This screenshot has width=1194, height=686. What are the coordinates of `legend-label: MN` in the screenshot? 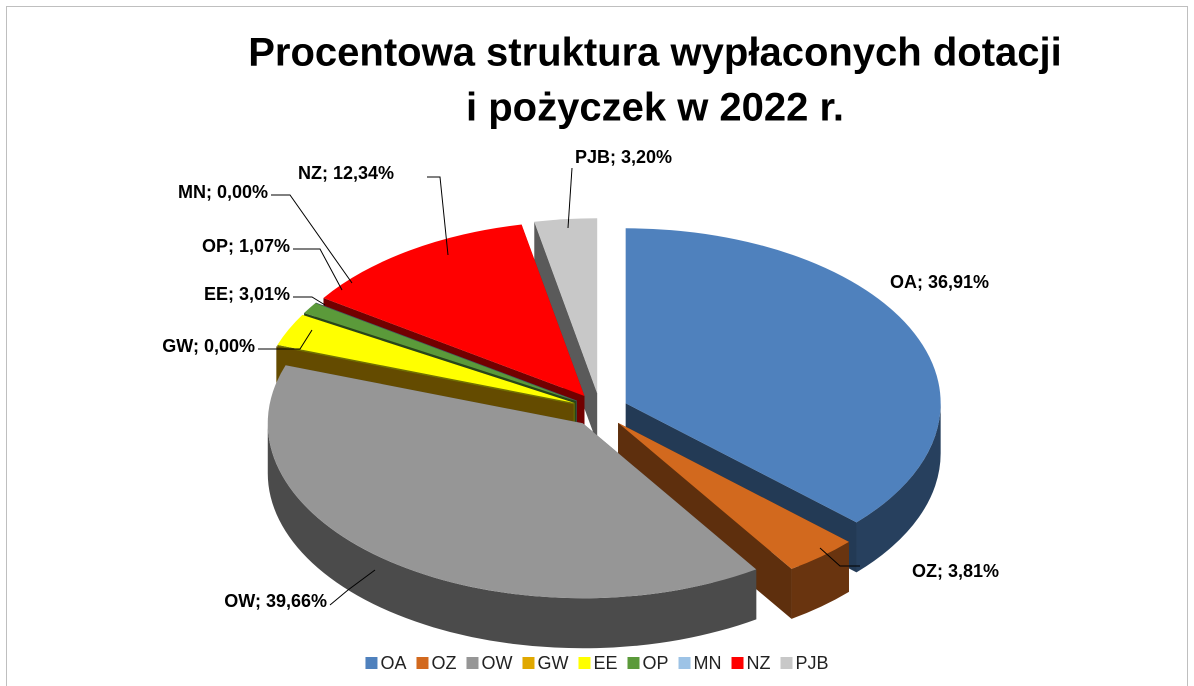 It's located at (708, 663).